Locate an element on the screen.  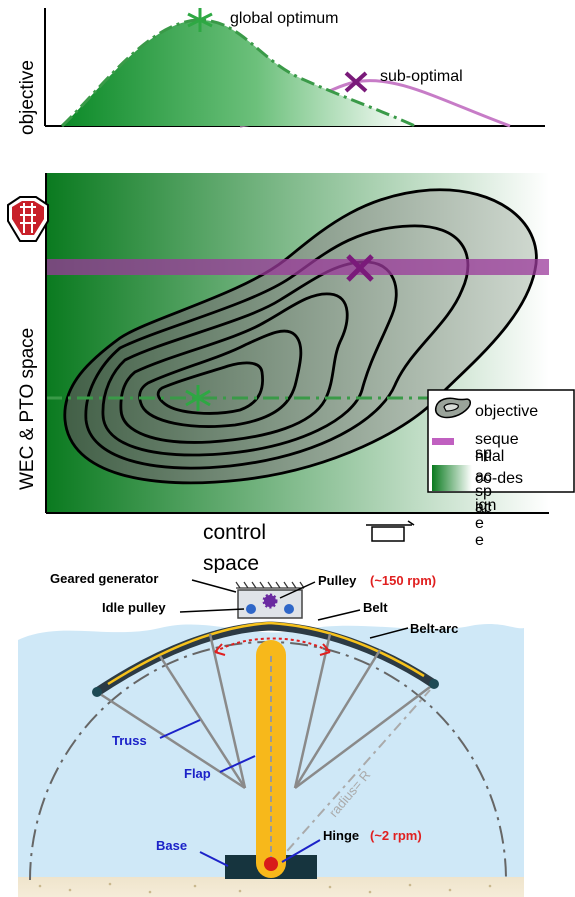
sub-optimal-marker-2d is located at coordinates (360, 268).